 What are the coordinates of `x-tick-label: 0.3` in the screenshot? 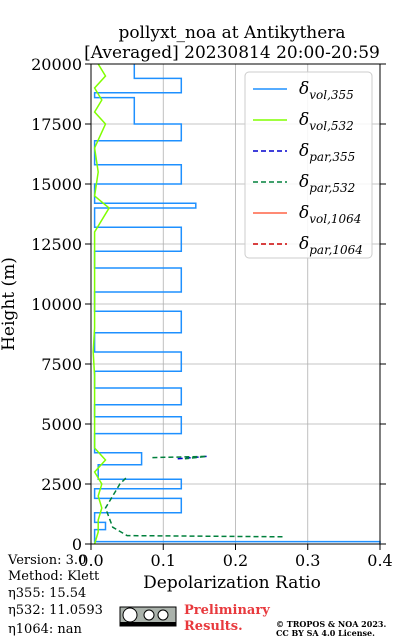 It's located at (307, 560).